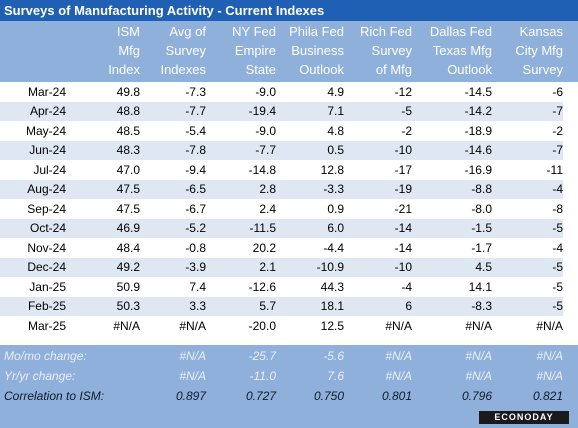  I want to click on table-row: Mar-24 49.8 -7.3 -9.0 4.9 -12 -14.5 -6, so click(281, 92).